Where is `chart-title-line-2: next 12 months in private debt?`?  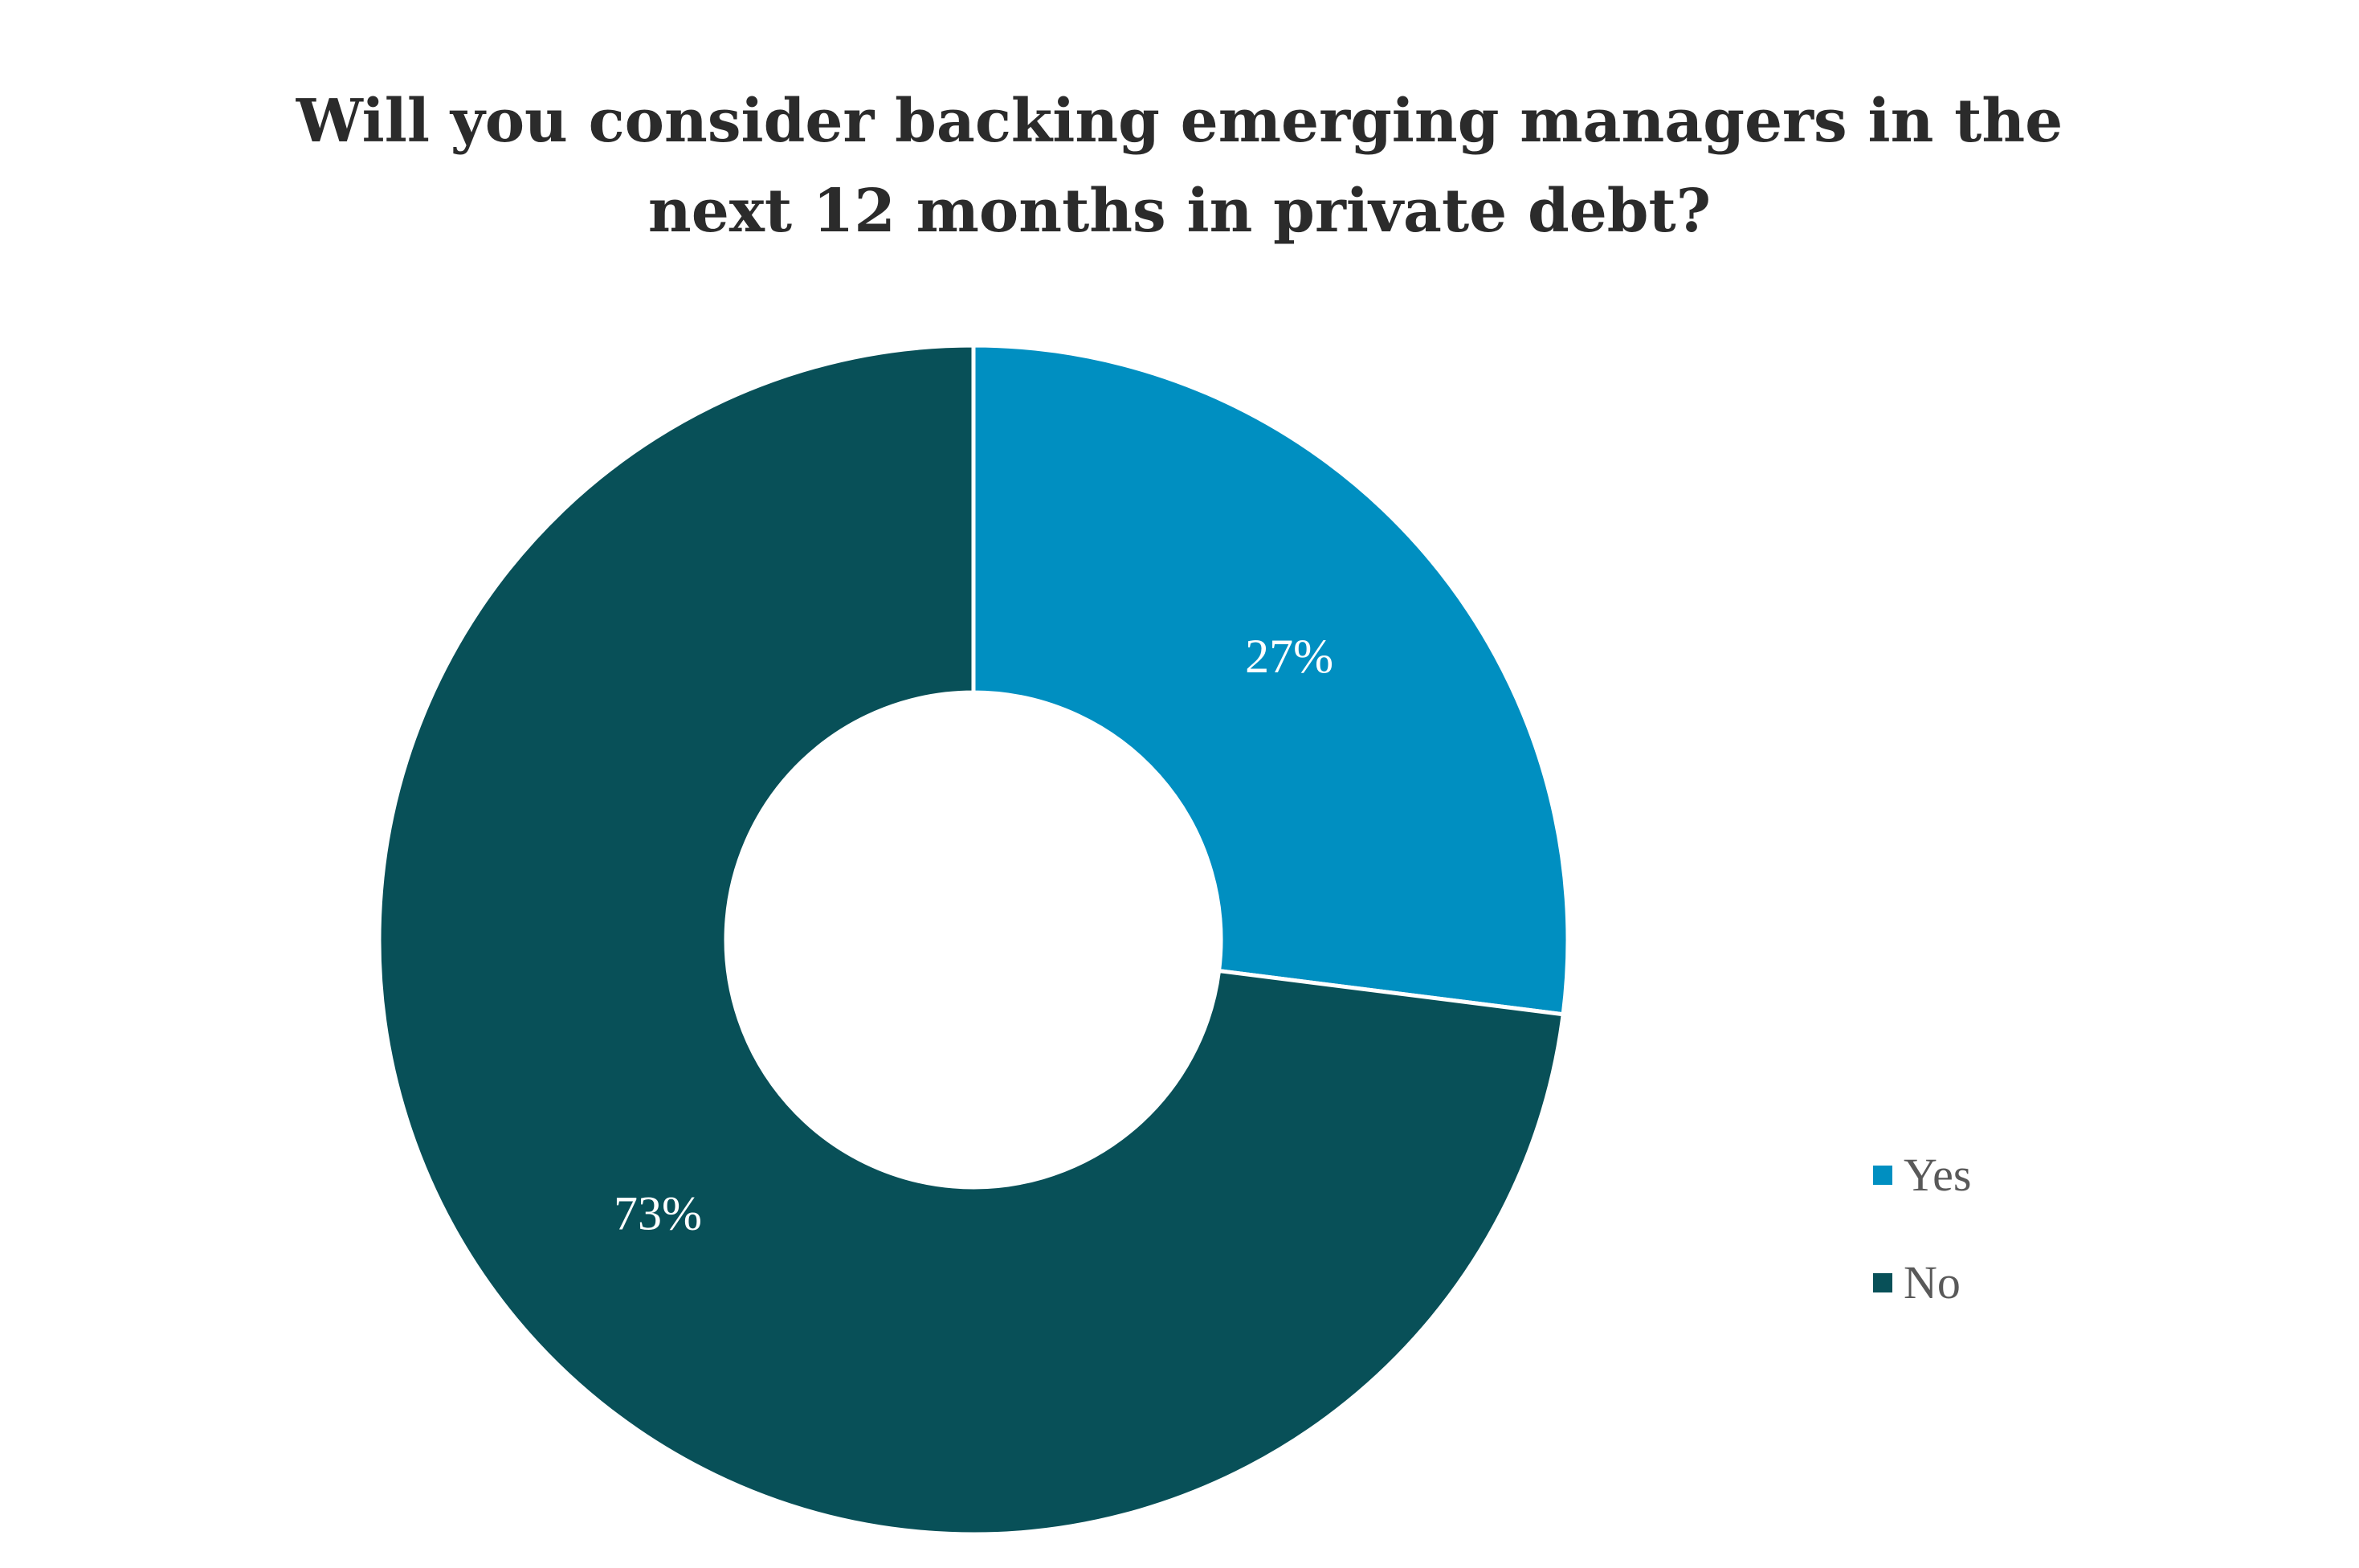 chart-title-line-2: next 12 months in private debt? is located at coordinates (1179, 211).